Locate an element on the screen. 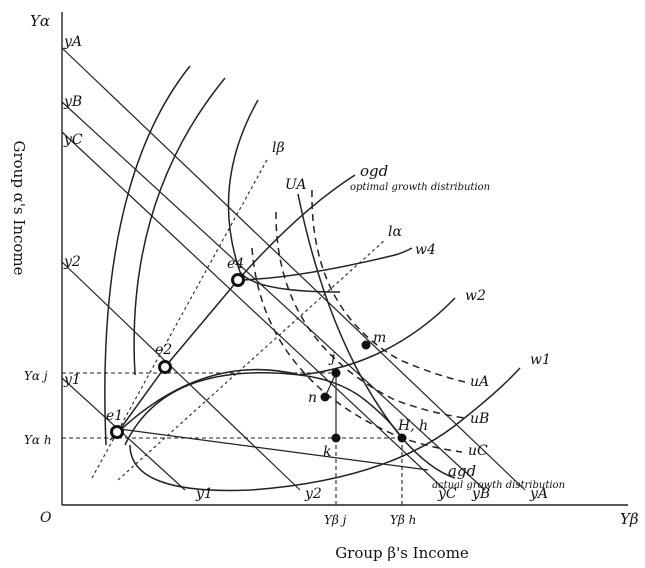 The width and height of the screenshot is (645, 568). point-n is located at coordinates (325, 397).